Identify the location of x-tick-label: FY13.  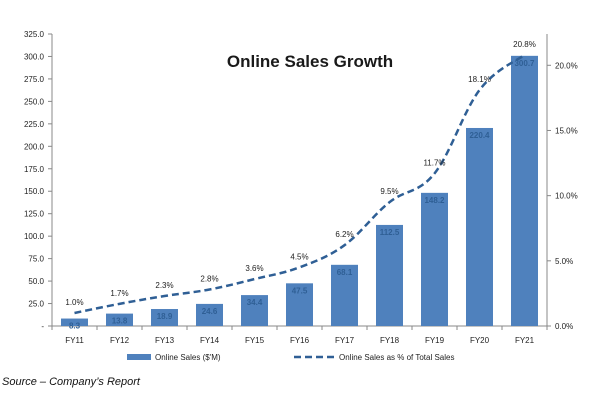
(165, 340).